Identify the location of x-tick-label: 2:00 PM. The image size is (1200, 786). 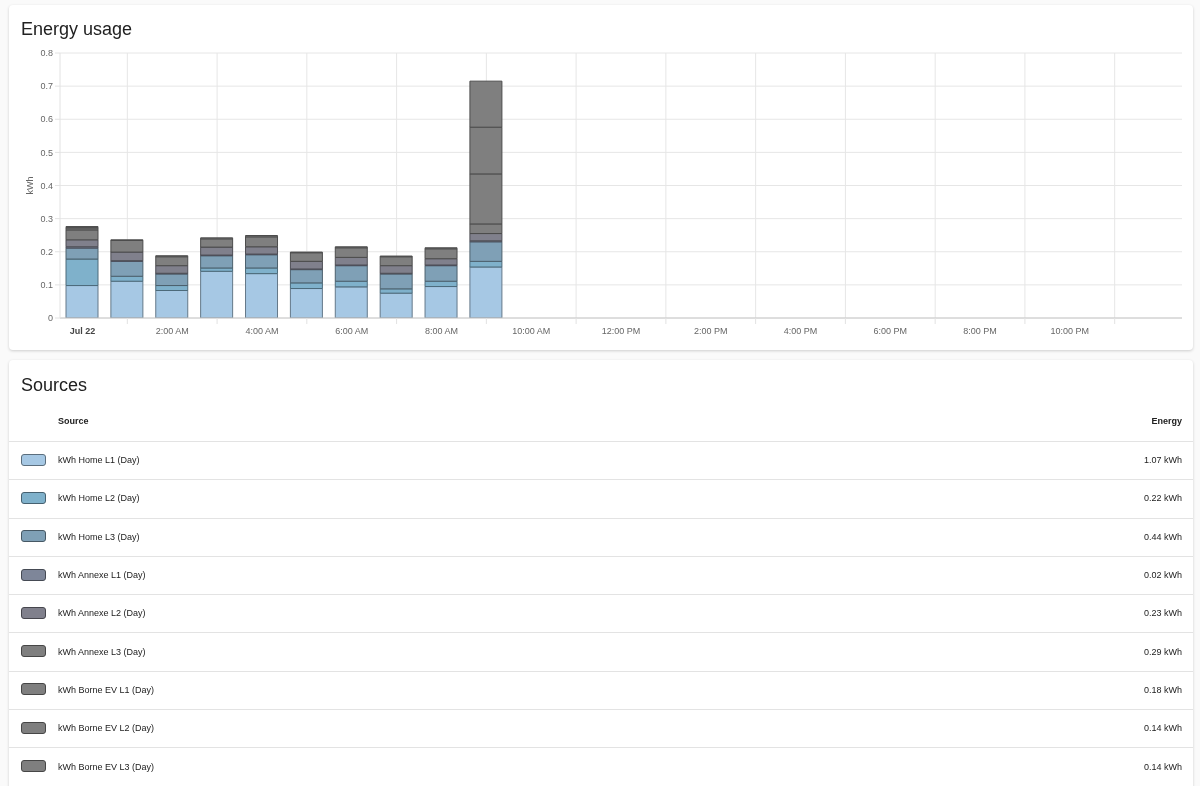
(710, 331).